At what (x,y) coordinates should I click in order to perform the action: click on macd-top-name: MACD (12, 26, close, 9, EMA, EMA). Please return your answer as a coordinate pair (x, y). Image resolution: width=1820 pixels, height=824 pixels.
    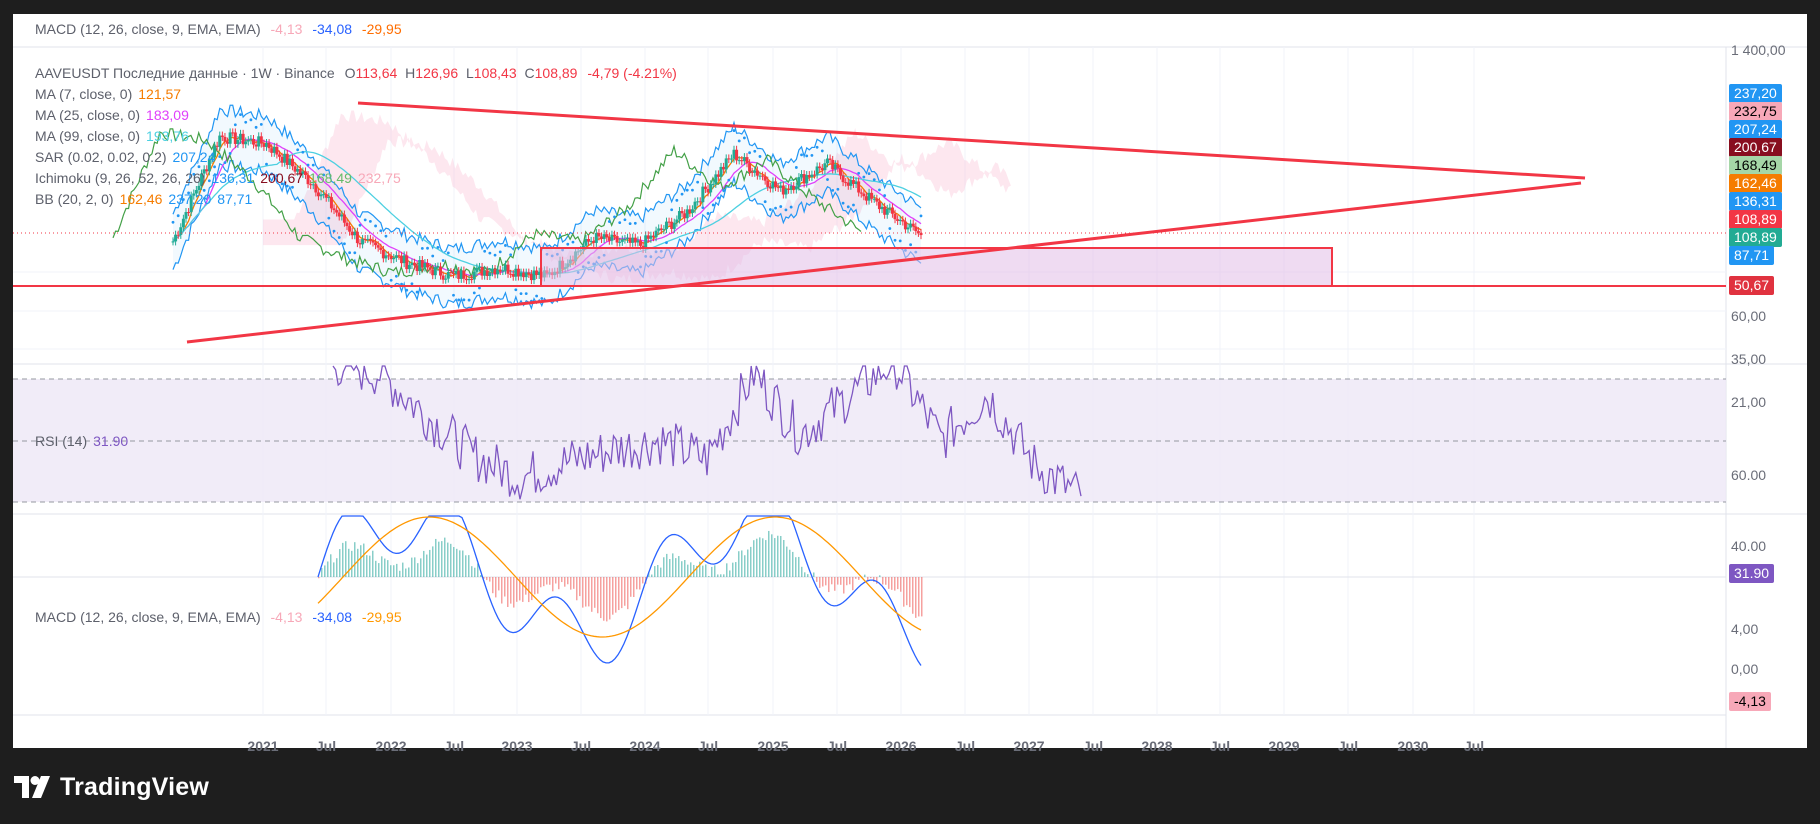
    Looking at the image, I should click on (148, 29).